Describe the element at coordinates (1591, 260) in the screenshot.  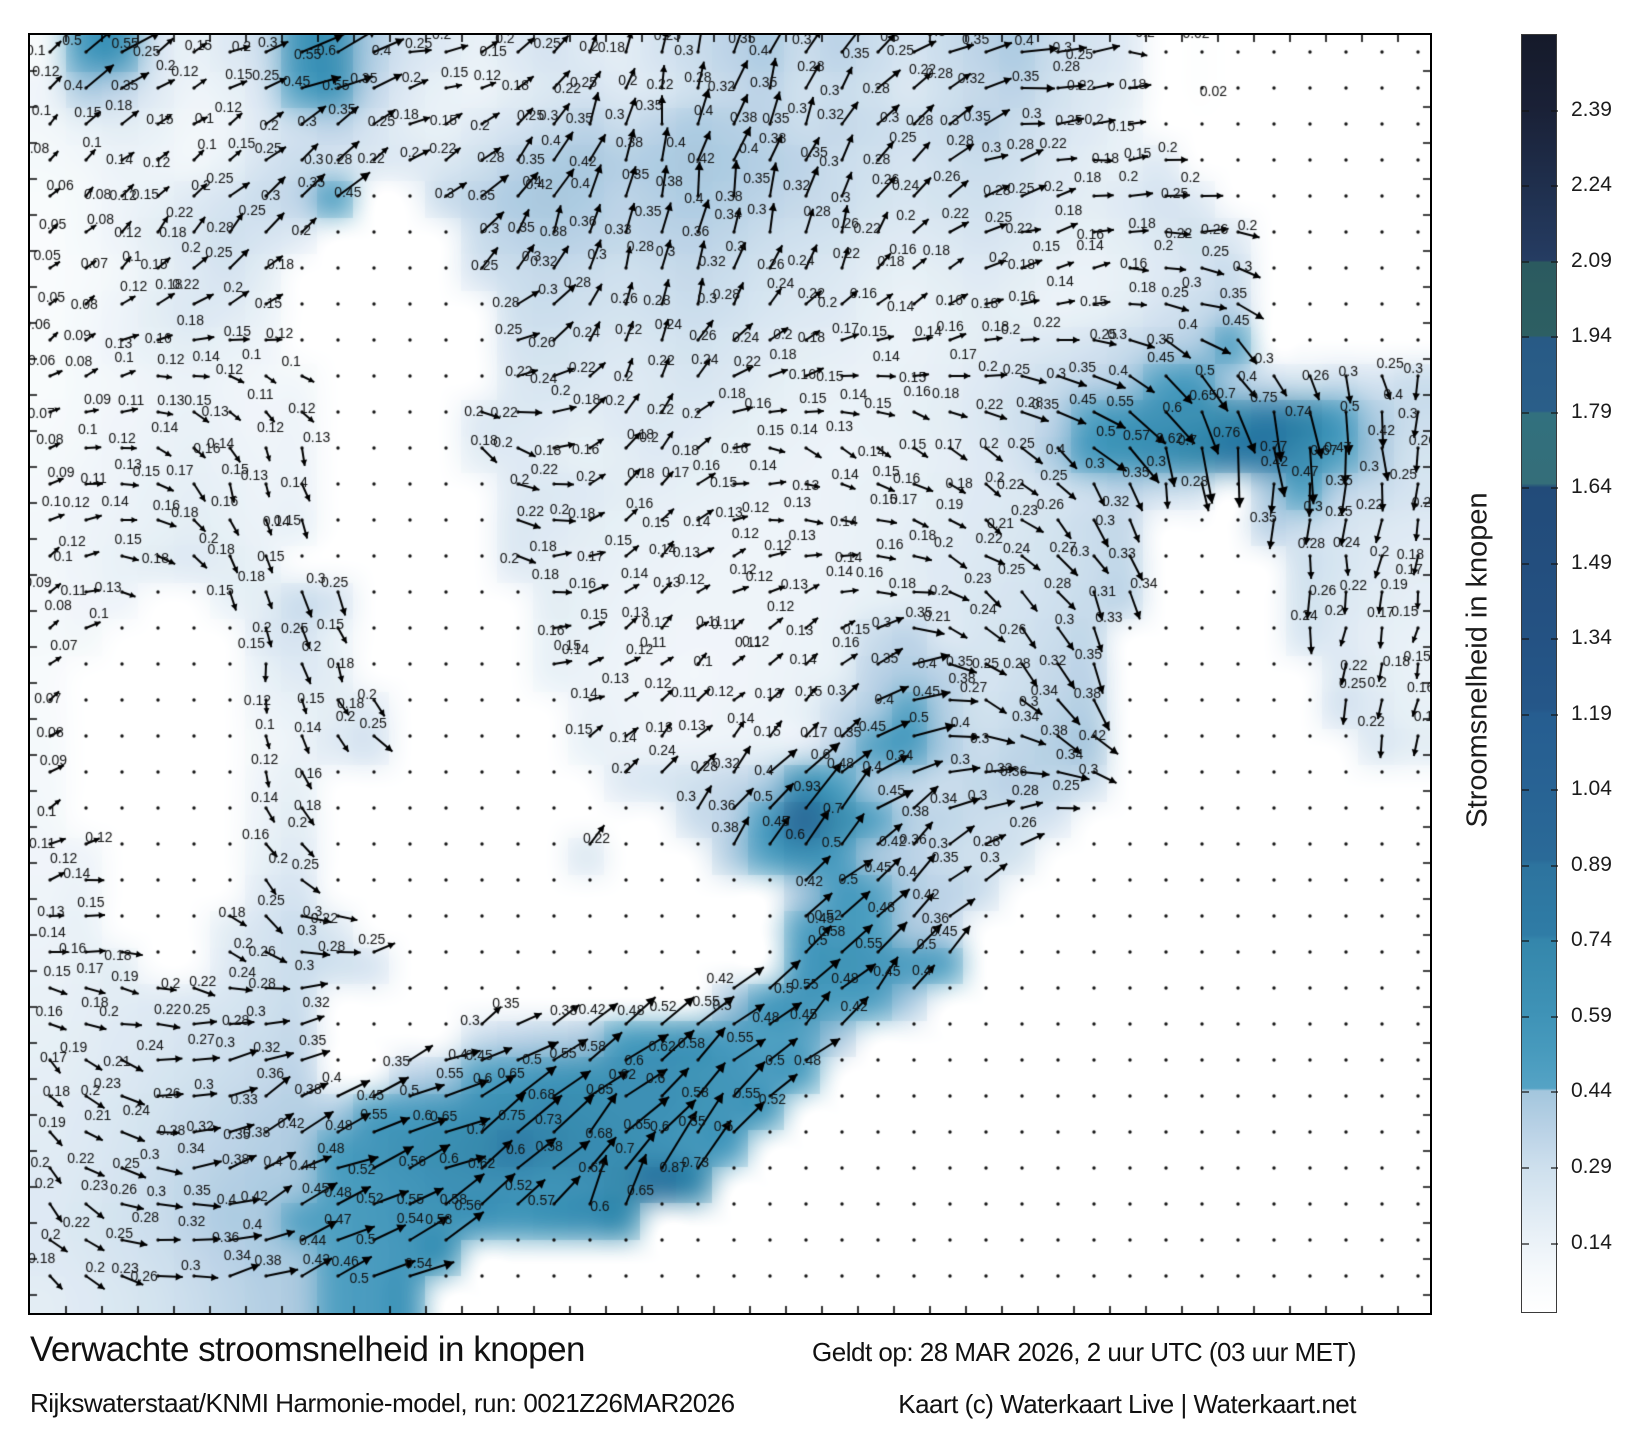
I see `colorbar-tick-label: 2.09` at that location.